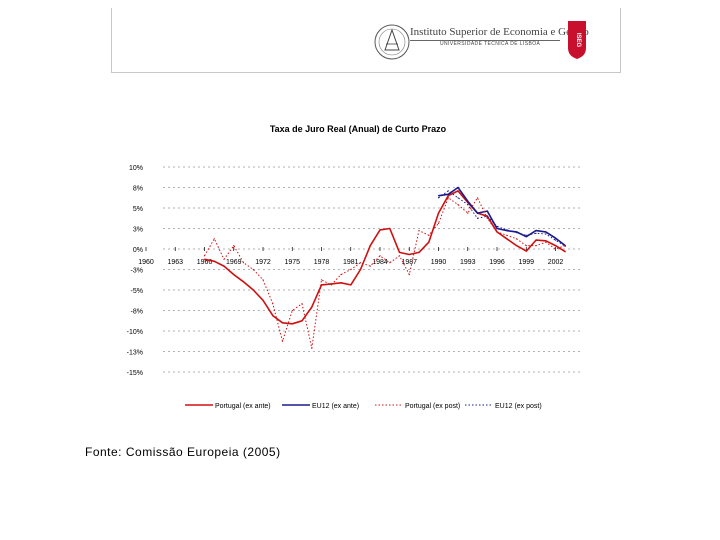 Image resolution: width=720 pixels, height=540 pixels. Describe the element at coordinates (490, 44) in the screenshot. I see `university-name: UNIVERSIDADE TÉCNICA DE LISBOA` at that location.